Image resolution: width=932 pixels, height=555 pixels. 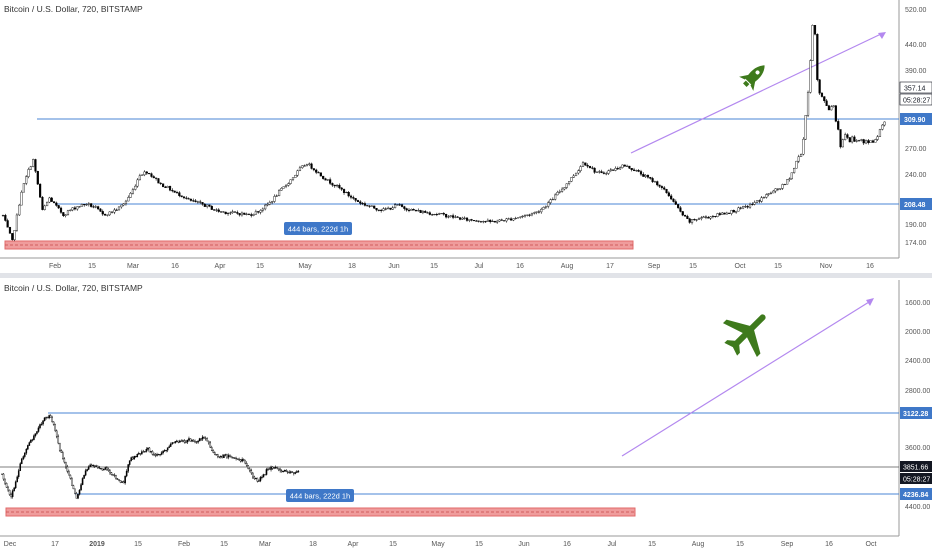 What do you see at coordinates (915, 120) in the screenshot?
I see `resistance-price-label: 309.90` at bounding box center [915, 120].